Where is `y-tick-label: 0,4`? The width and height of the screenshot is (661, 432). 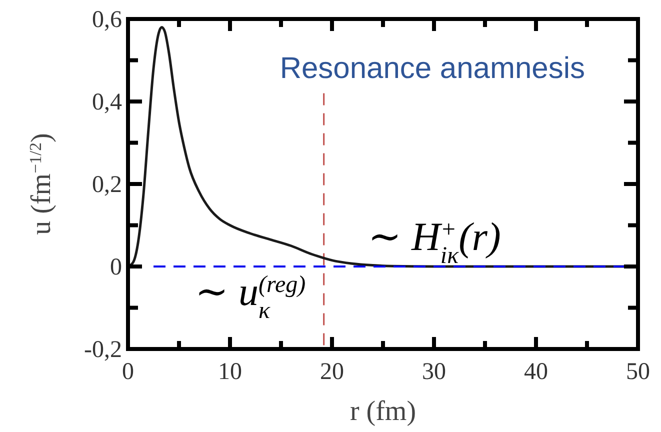
y-tick-label: 0,4 is located at coordinates (107, 103).